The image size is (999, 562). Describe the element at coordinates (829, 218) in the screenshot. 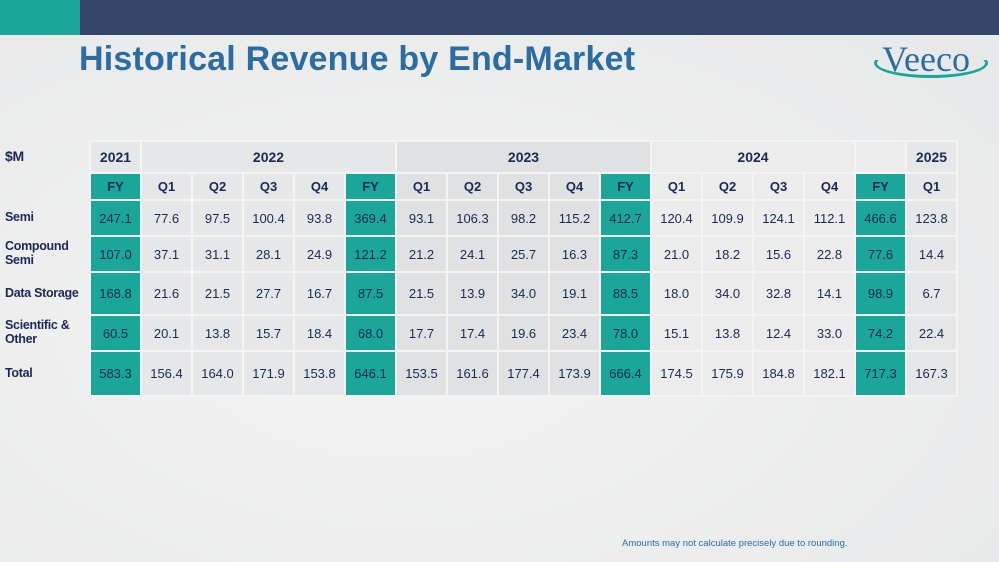

I see `value-cell: 112.1` at that location.